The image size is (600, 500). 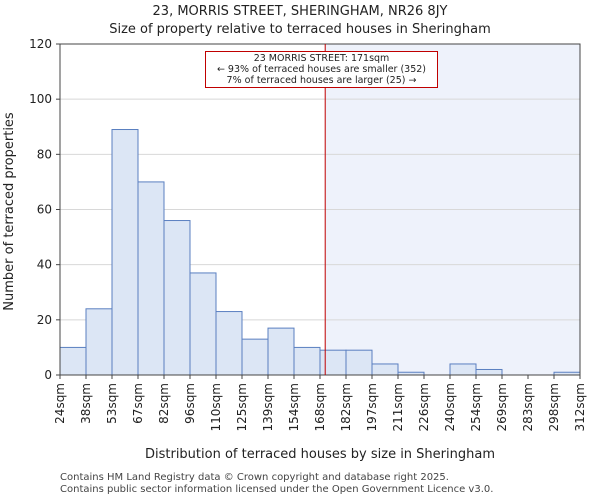 I want to click on x-tick-label: 211sqm, so click(x=398, y=407).